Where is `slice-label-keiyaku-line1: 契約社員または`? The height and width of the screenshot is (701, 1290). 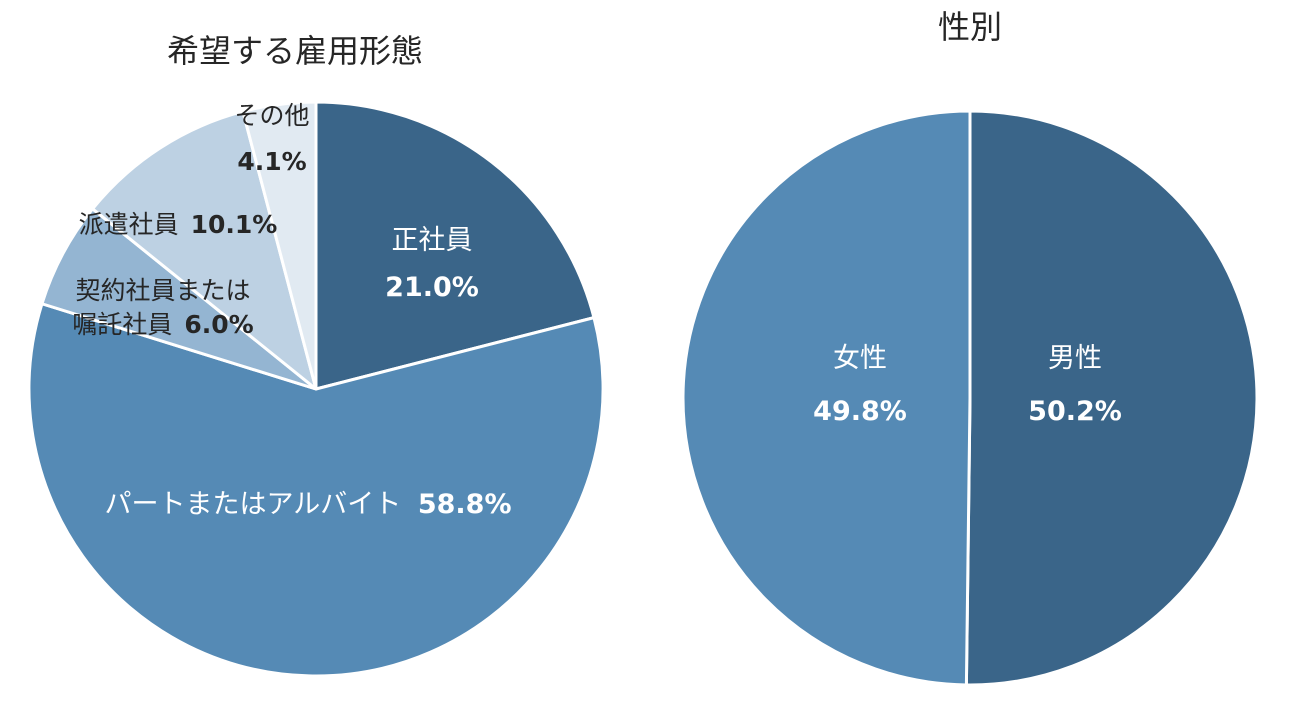 slice-label-keiyaku-line1: 契約社員または is located at coordinates (162, 290).